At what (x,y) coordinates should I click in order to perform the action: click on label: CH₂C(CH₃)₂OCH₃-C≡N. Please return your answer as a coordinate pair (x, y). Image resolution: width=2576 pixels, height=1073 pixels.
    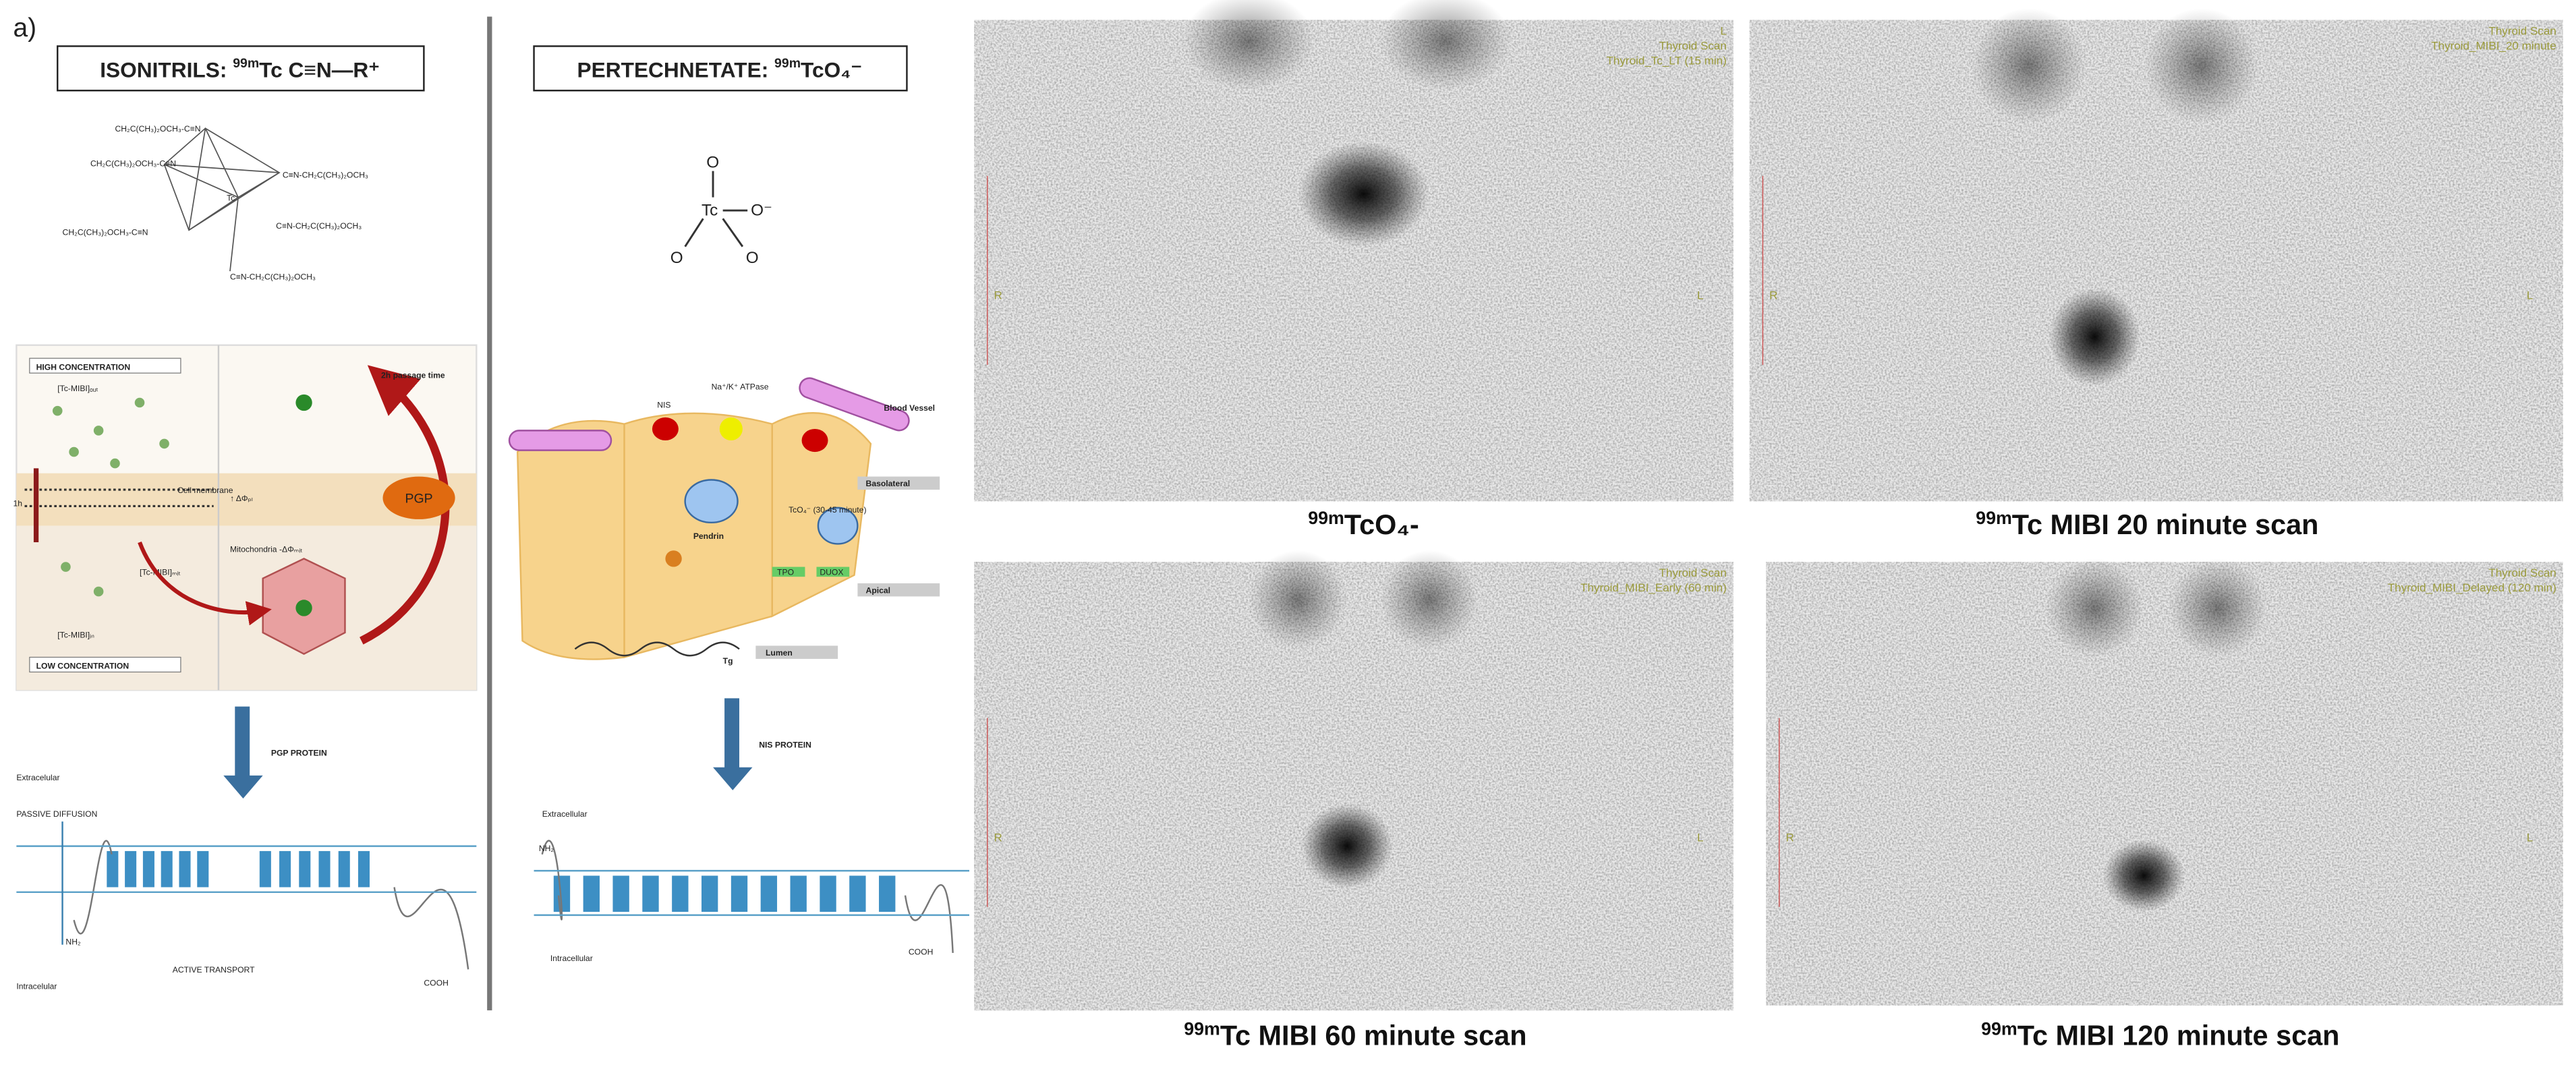
    Looking at the image, I should click on (105, 232).